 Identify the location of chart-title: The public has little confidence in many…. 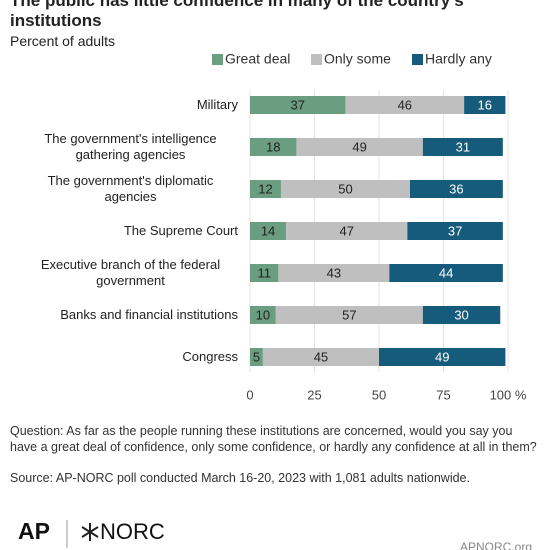
(237, 15).